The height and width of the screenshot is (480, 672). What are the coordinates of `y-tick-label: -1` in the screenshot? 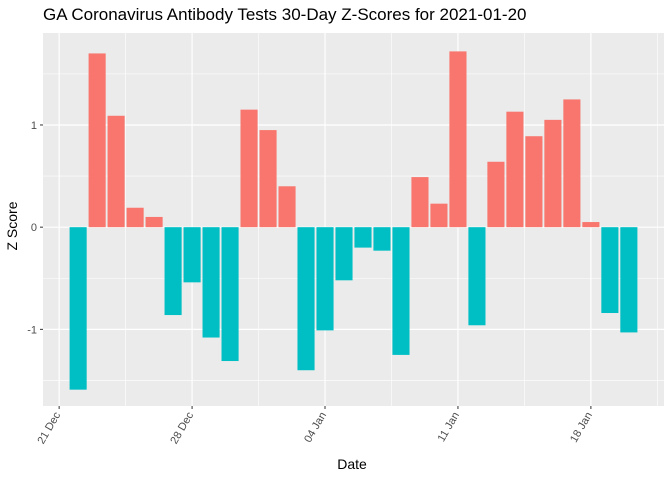 It's located at (32, 330).